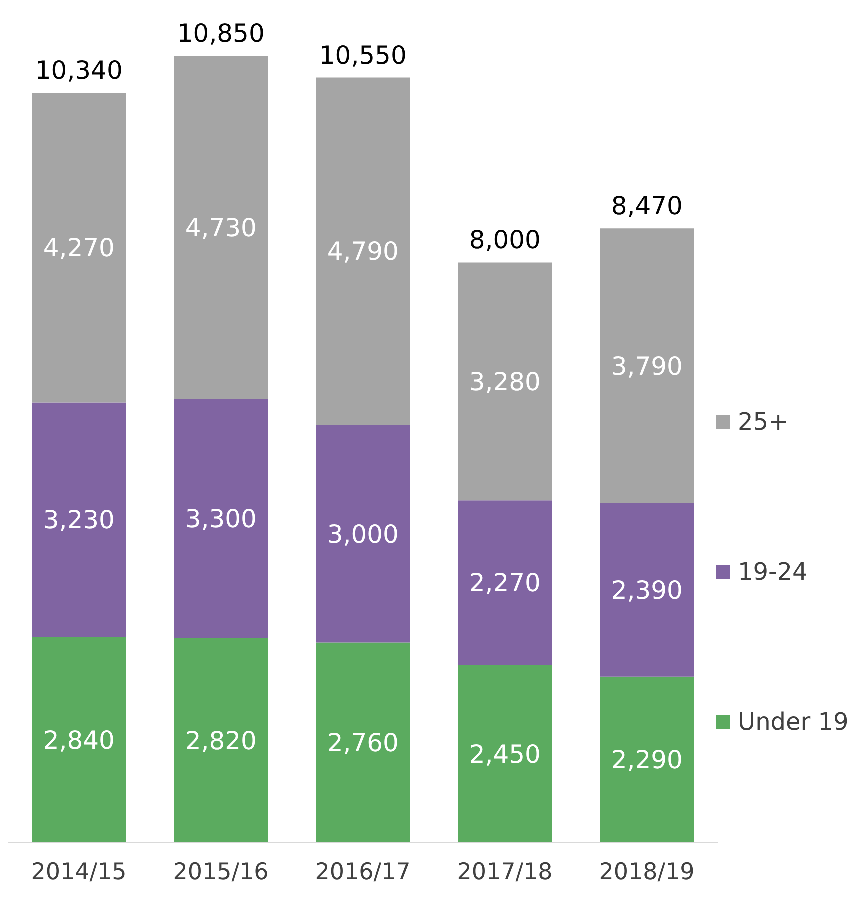 Image resolution: width=862 pixels, height=901 pixels. I want to click on x-tick-label: 2014/15, so click(79, 872).